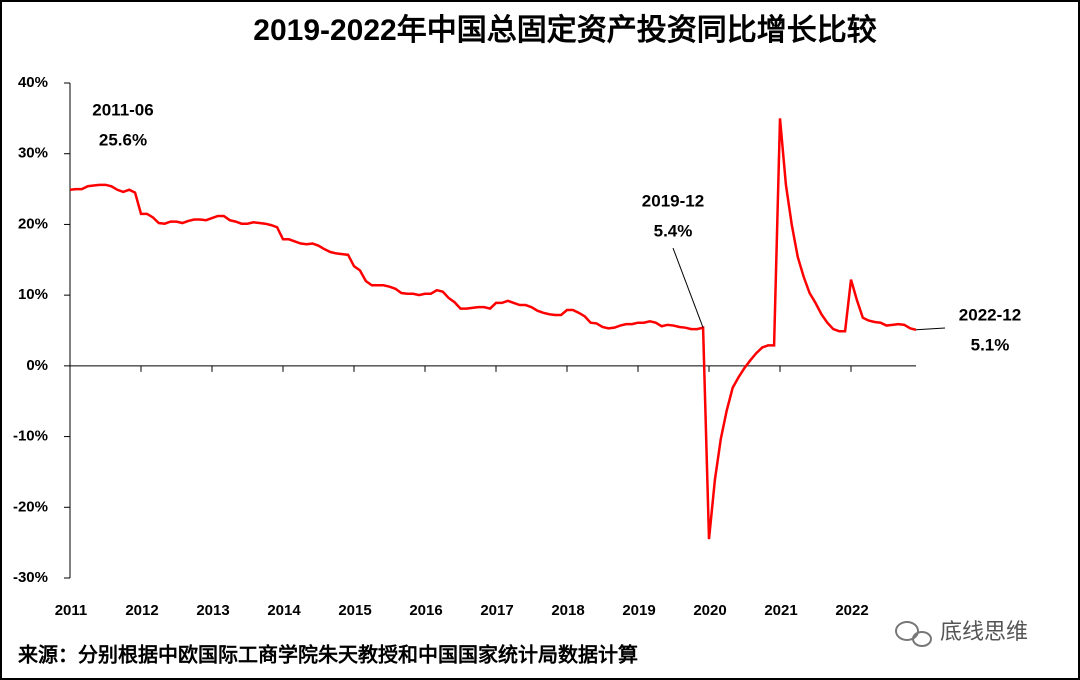 Image resolution: width=1080 pixels, height=680 pixels. I want to click on y-tick-label: 30%, so click(33, 153).